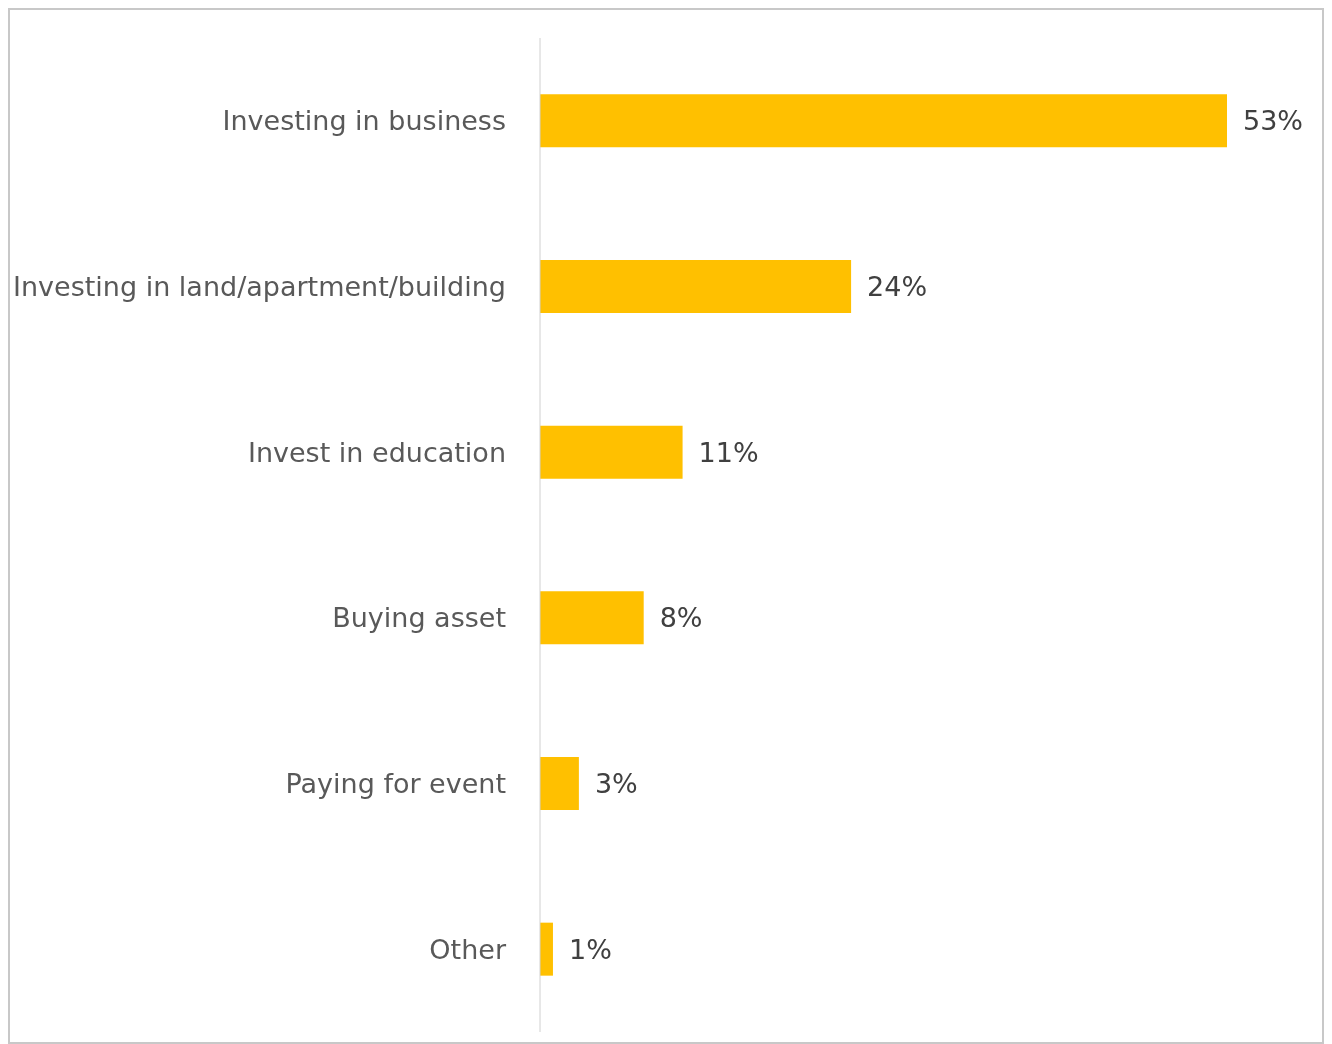  What do you see at coordinates (468, 949) in the screenshot?
I see `y-tick-label: Other` at bounding box center [468, 949].